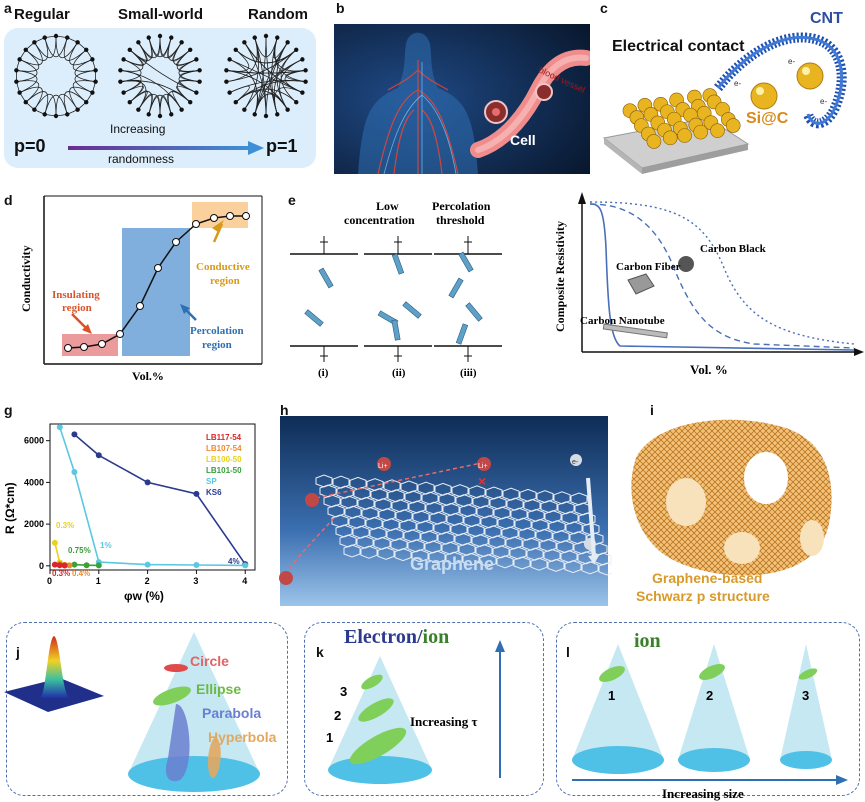 The height and width of the screenshot is (802, 865). What do you see at coordinates (284, 410) in the screenshot?
I see `panel-label-h: h` at bounding box center [284, 410].